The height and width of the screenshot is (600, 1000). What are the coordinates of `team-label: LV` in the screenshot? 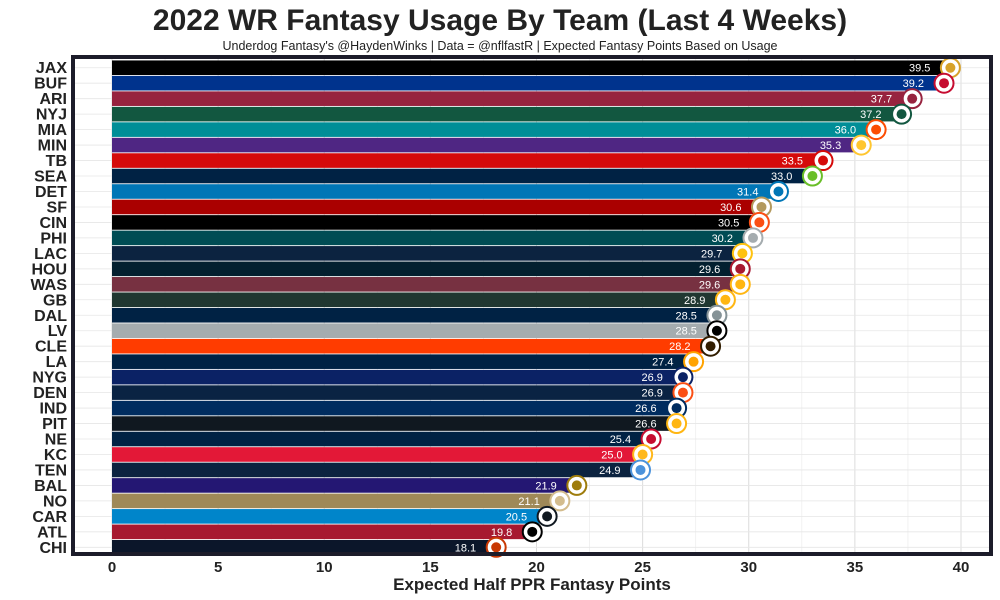 It's located at (58, 331).